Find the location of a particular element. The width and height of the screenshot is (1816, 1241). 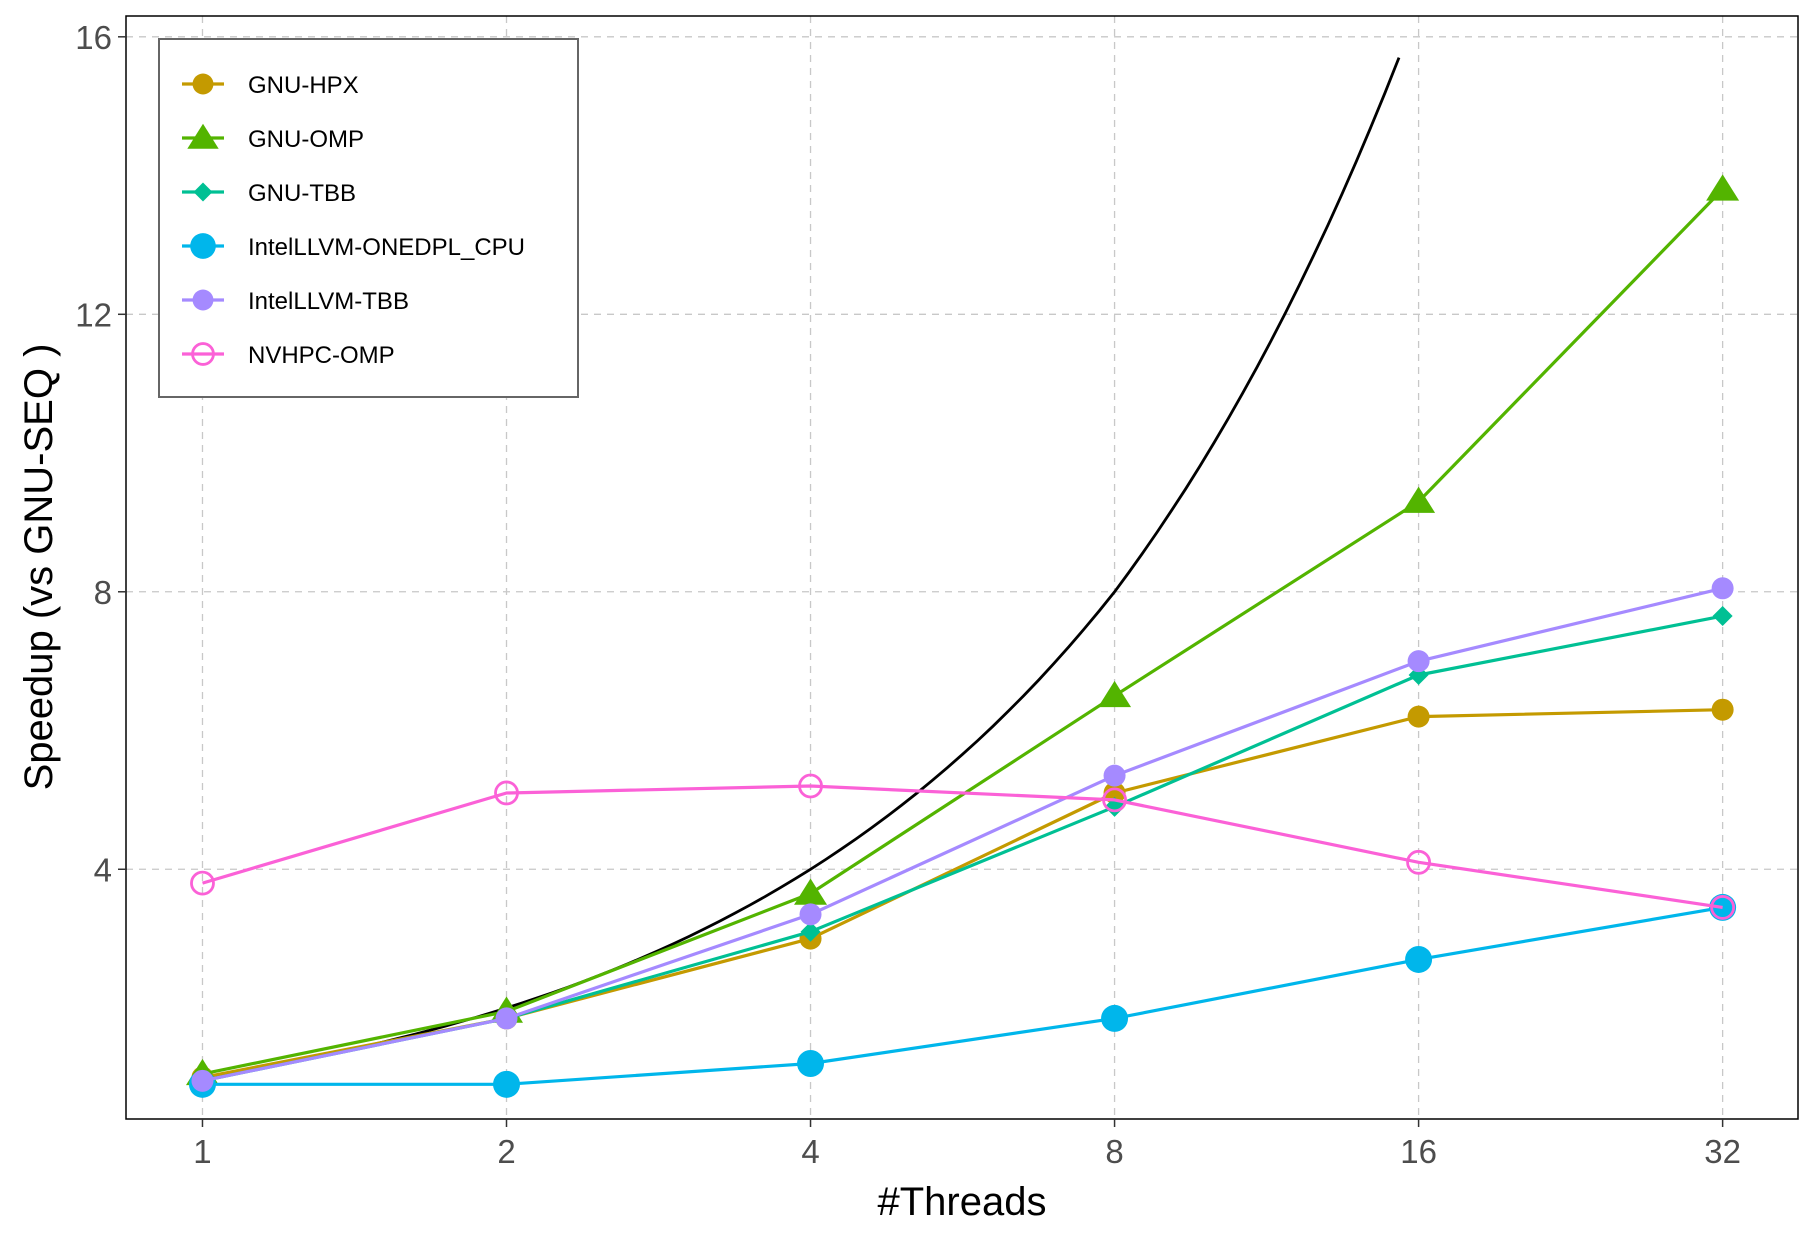

x-tick-label: 1 is located at coordinates (202, 1151).